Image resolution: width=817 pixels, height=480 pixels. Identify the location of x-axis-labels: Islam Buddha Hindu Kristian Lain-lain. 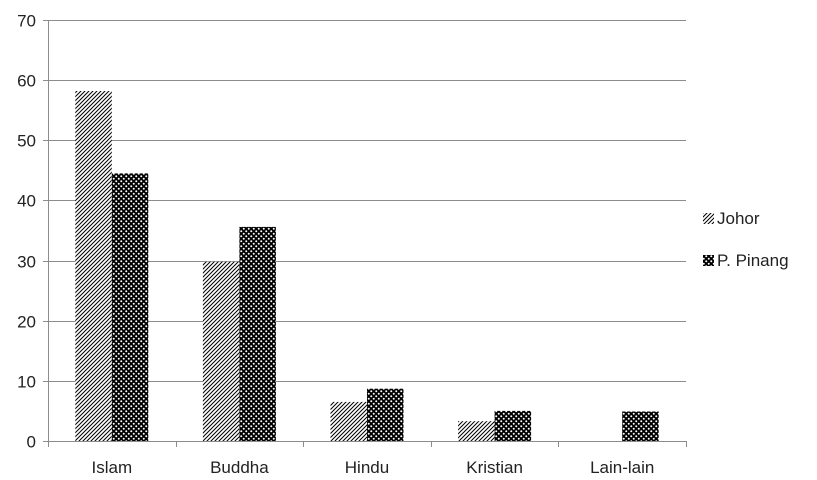
(372, 467).